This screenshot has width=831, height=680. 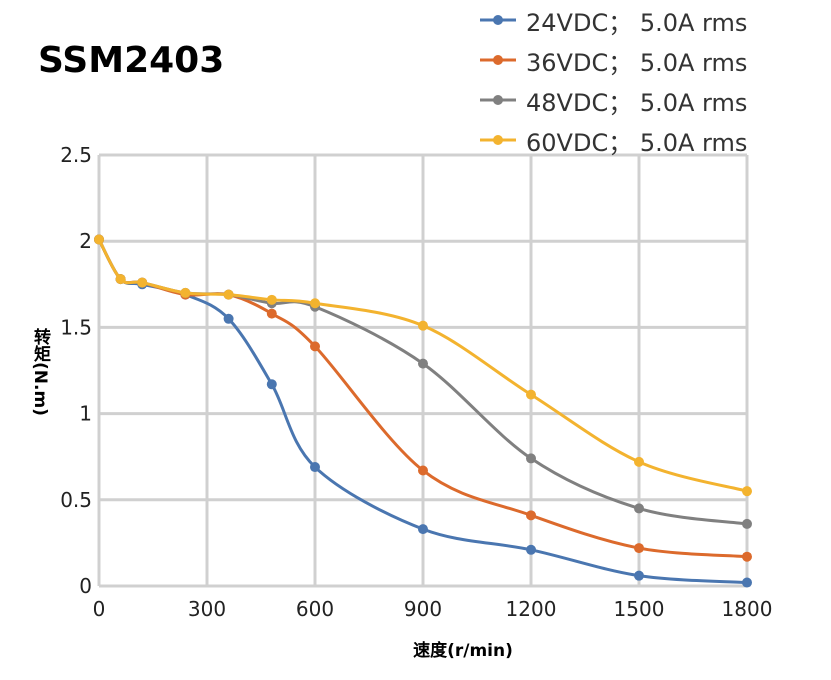 I want to click on legend-item: 24VDC； 5.0A rms, so click(x=612, y=20).